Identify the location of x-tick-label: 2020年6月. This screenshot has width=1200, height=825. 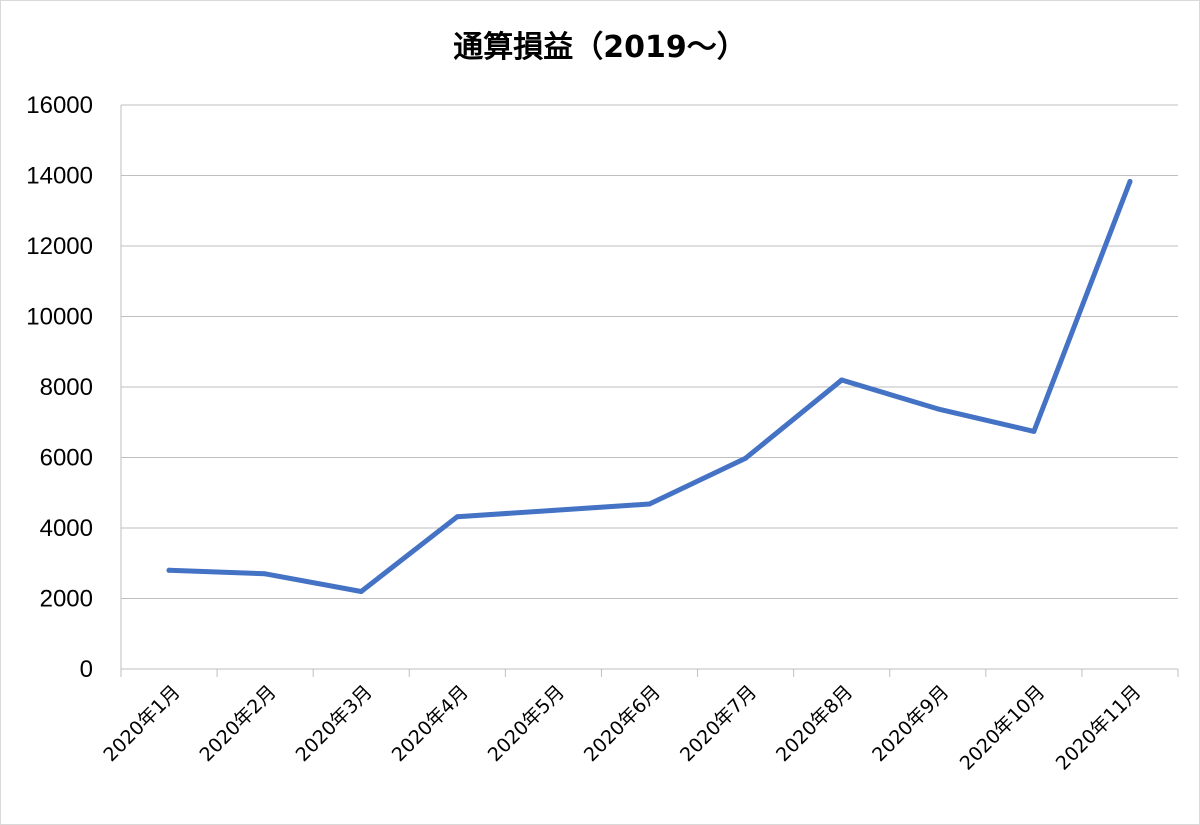
(622, 723).